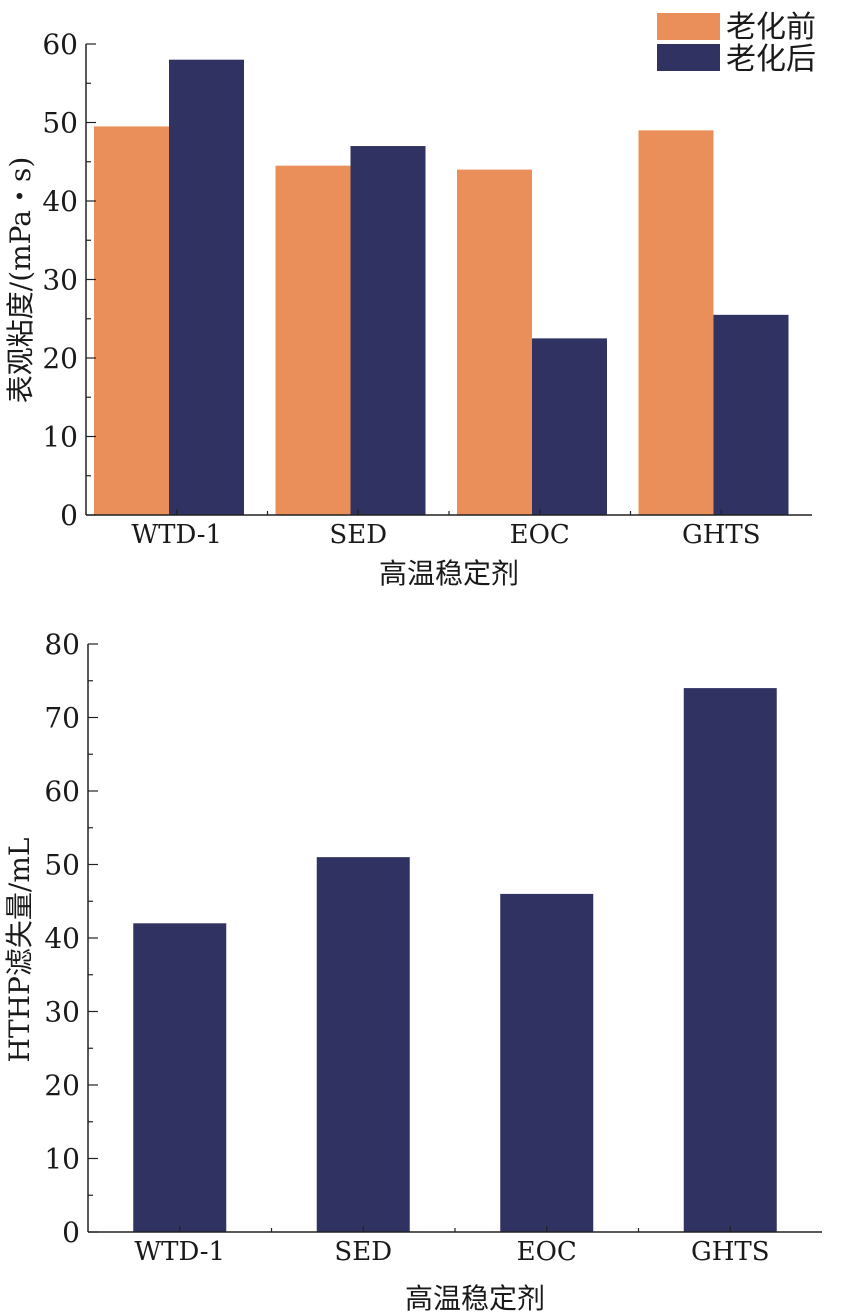 This screenshot has height=1316, width=849. Describe the element at coordinates (131, 321) in the screenshot. I see `viscosity-bar-wtd-1-before-aging` at that location.